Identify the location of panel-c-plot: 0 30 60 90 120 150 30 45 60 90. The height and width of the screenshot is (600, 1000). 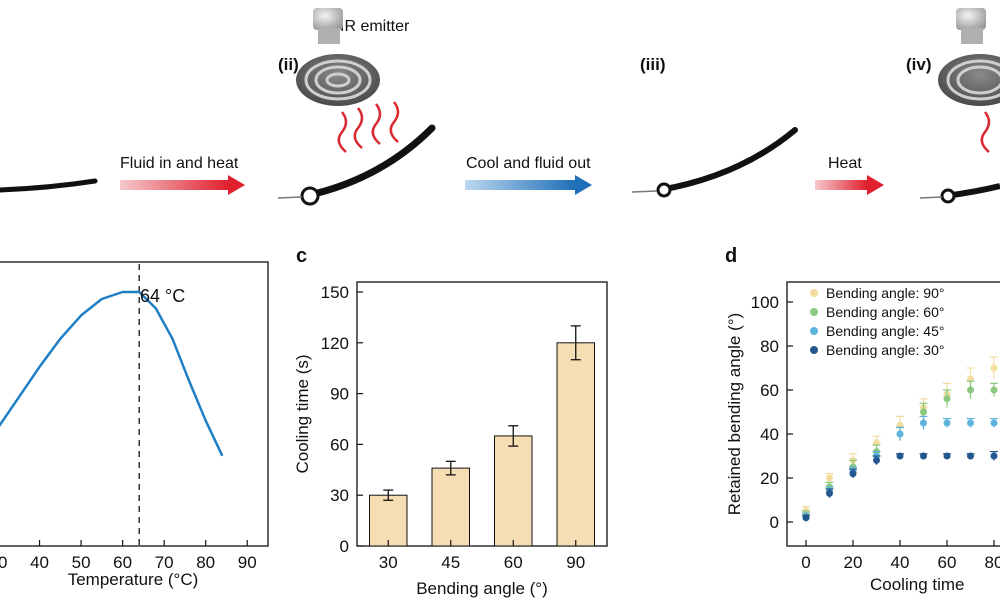
(458, 427).